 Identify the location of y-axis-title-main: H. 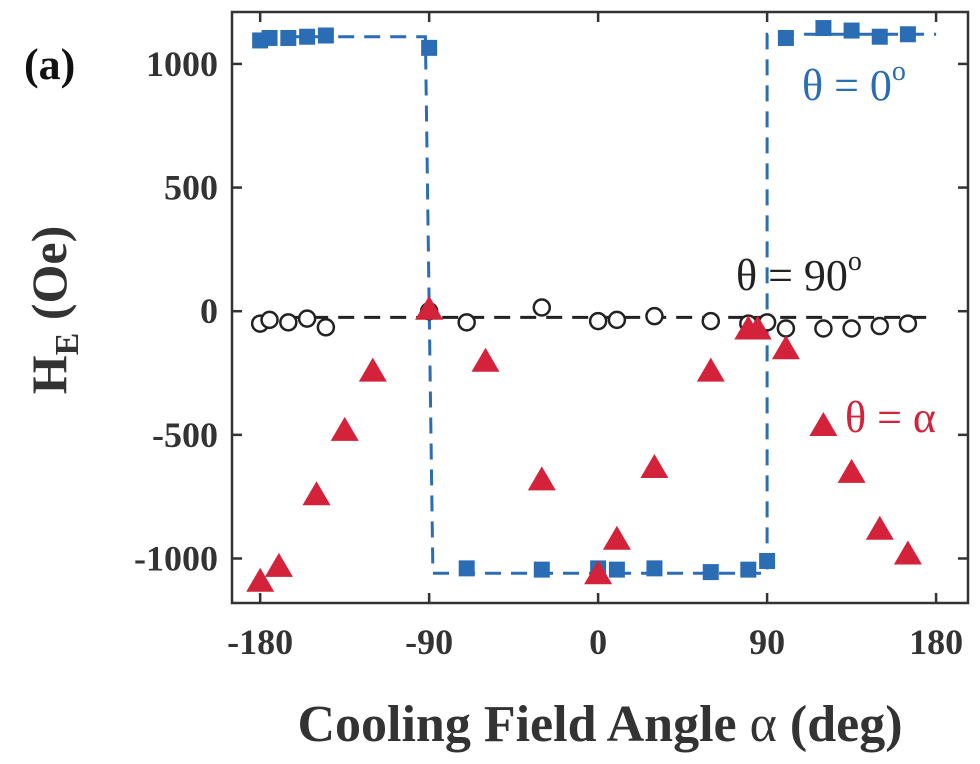
(49, 374).